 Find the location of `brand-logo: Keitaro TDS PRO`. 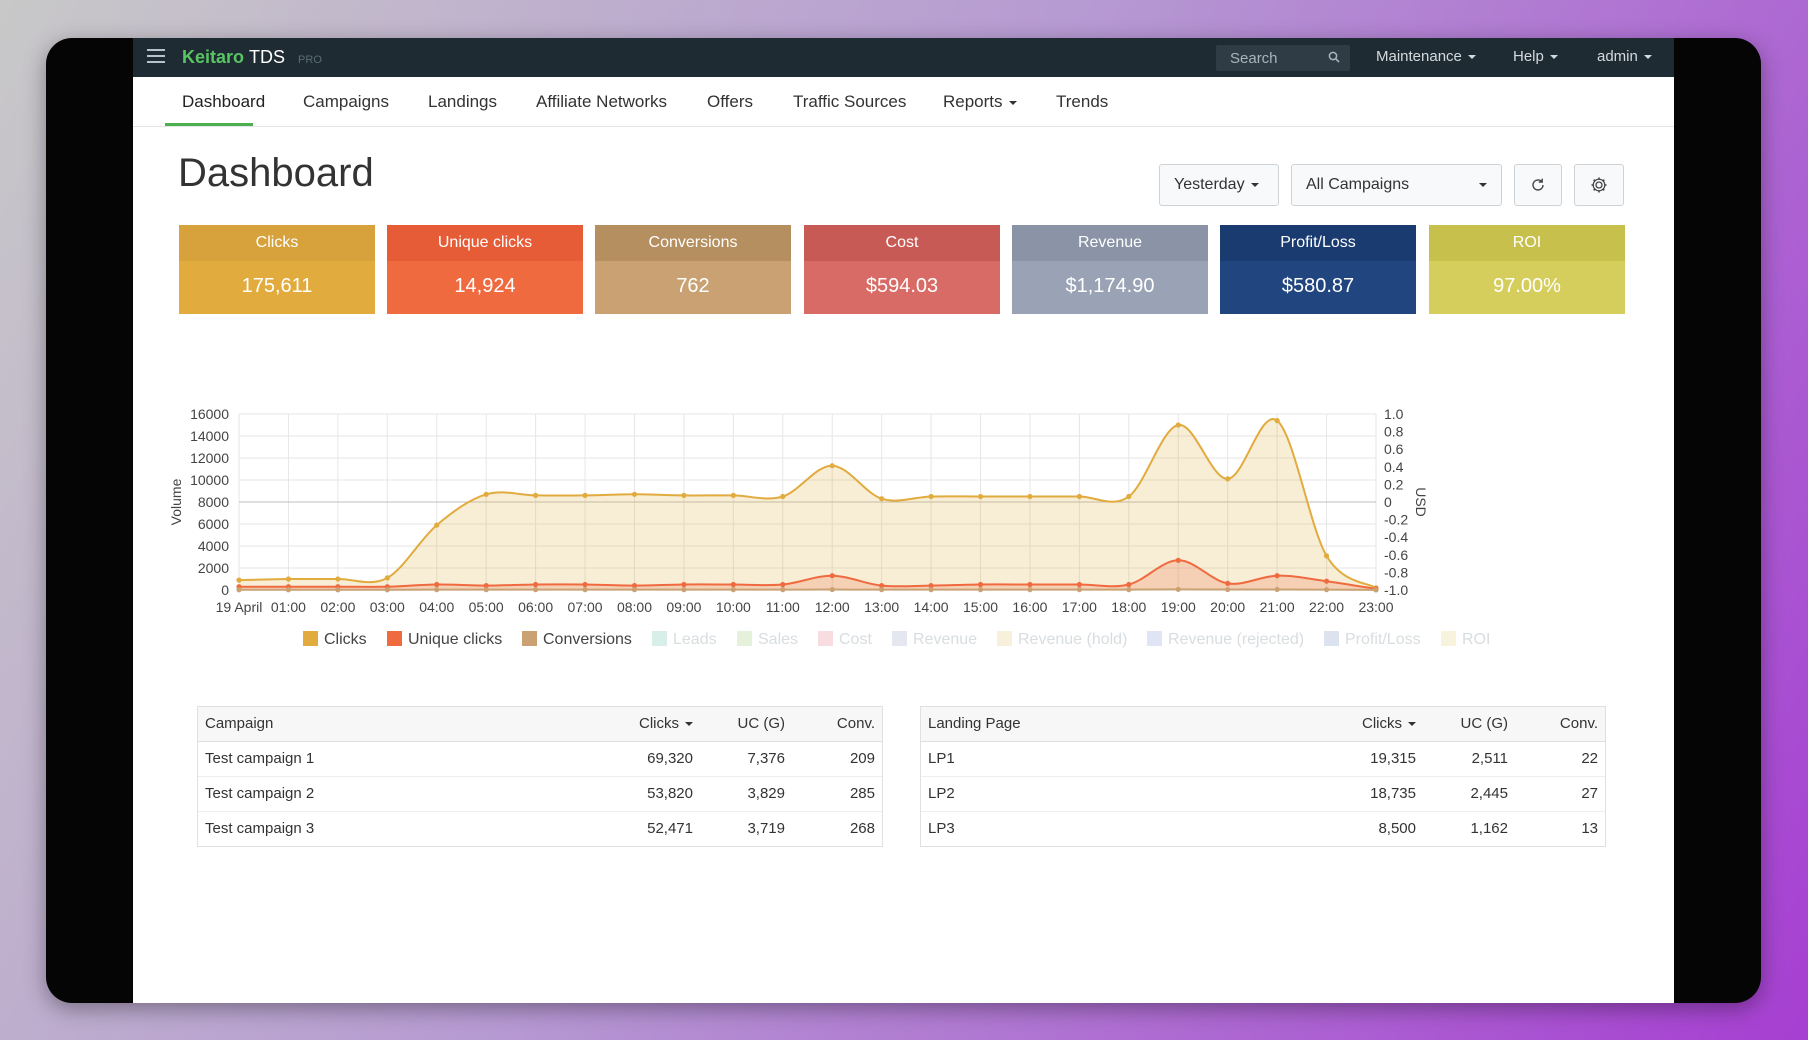

brand-logo: Keitaro TDS PRO is located at coordinates (252, 57).